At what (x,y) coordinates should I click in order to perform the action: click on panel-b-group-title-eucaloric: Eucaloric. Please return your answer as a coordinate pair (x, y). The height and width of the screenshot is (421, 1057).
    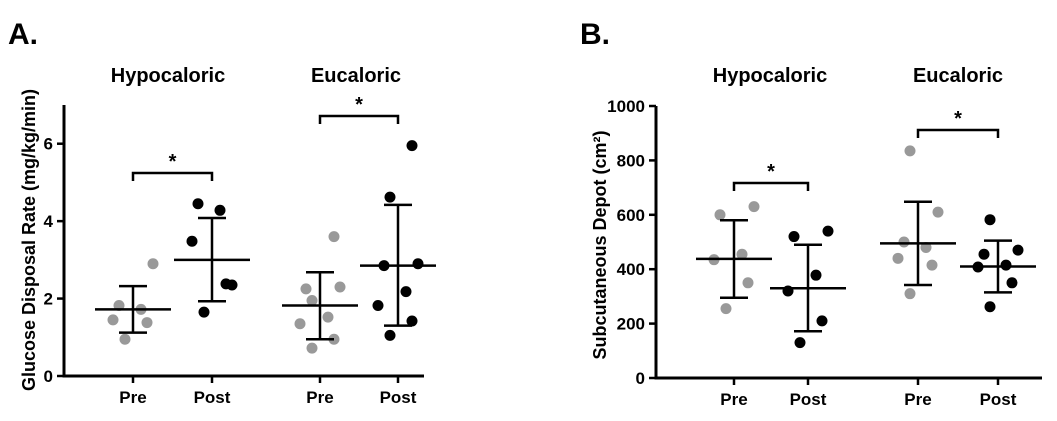
    Looking at the image, I should click on (958, 76).